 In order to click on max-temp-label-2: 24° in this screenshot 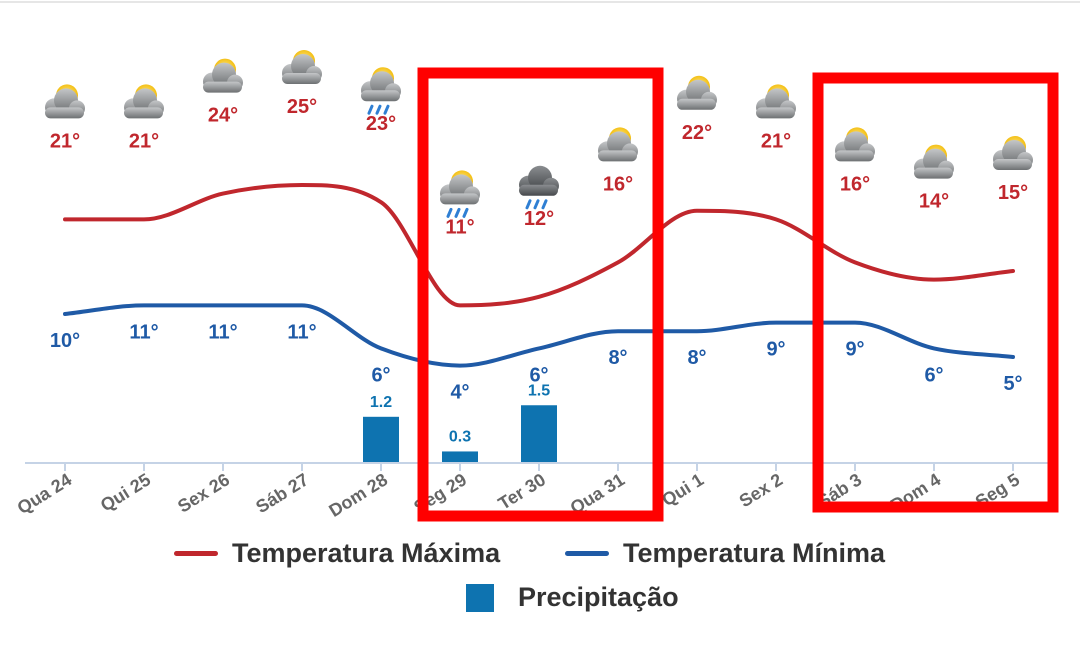, I will do `click(223, 116)`.